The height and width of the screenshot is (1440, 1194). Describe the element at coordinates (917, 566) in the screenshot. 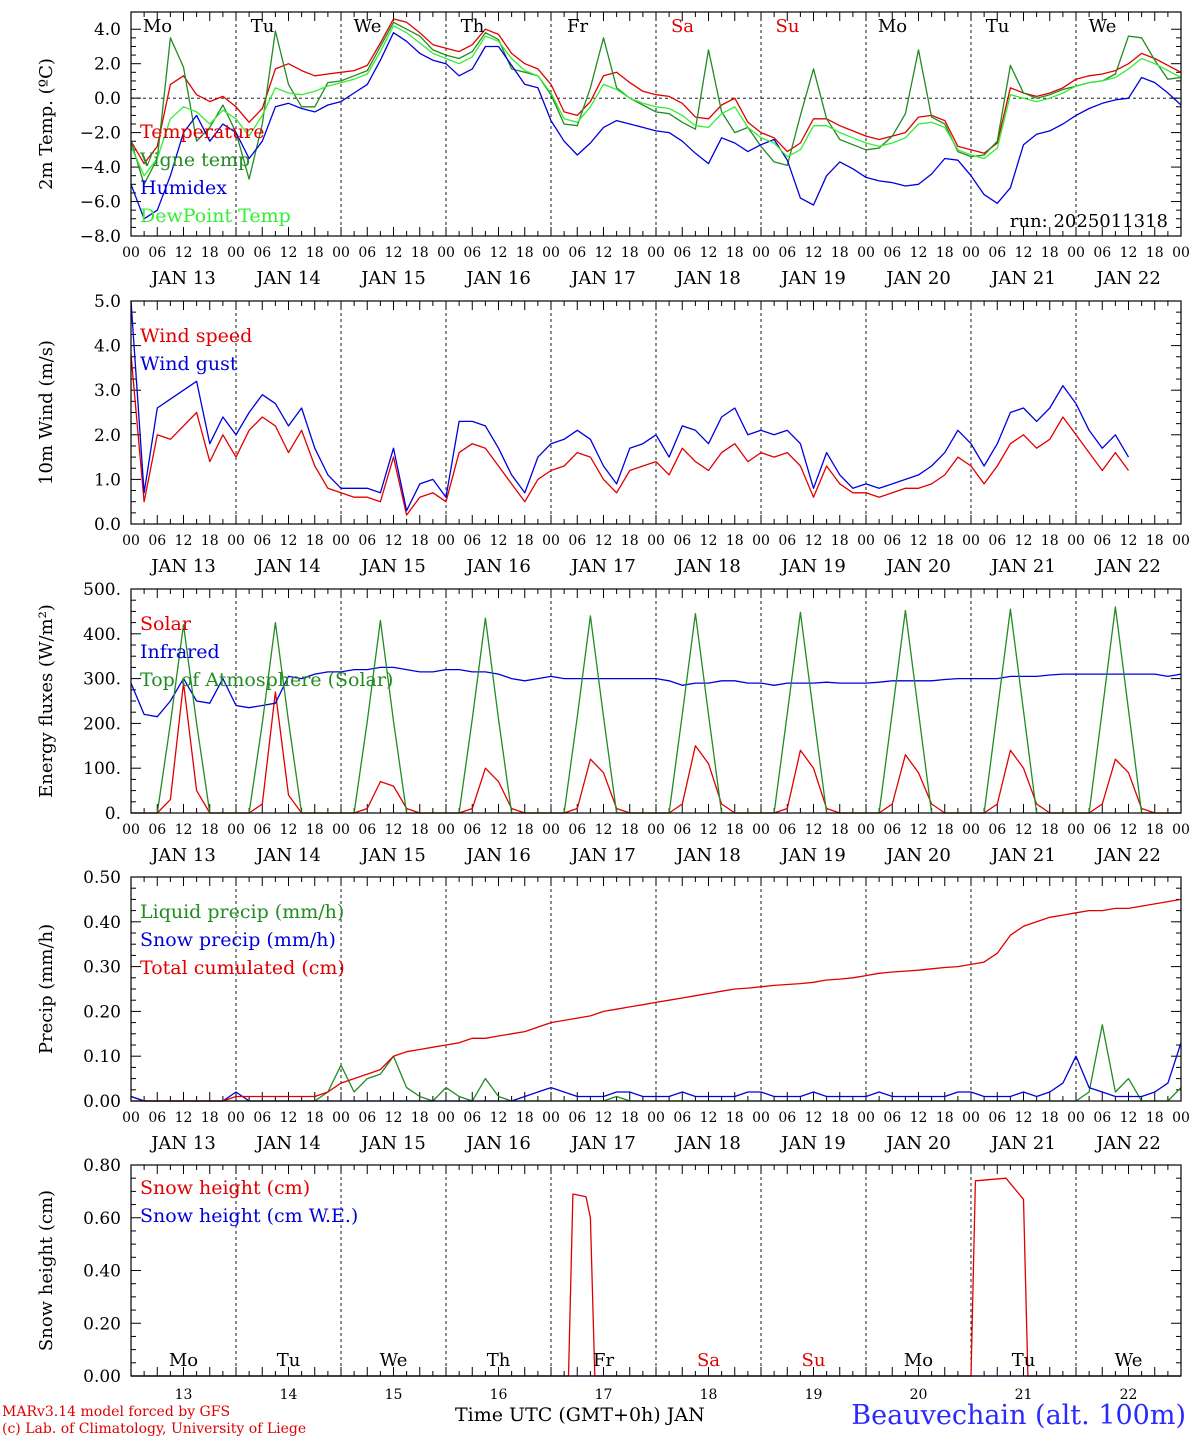

I see `date-label: JAN 20` at that location.